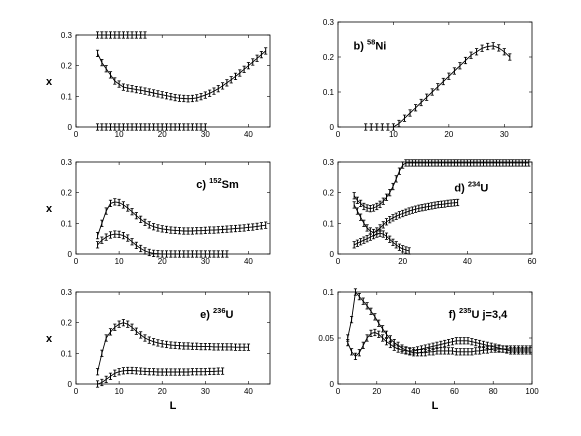 The width and height of the screenshot is (581, 436). What do you see at coordinates (205, 261) in the screenshot?
I see `x-tick-label: 30` at bounding box center [205, 261].